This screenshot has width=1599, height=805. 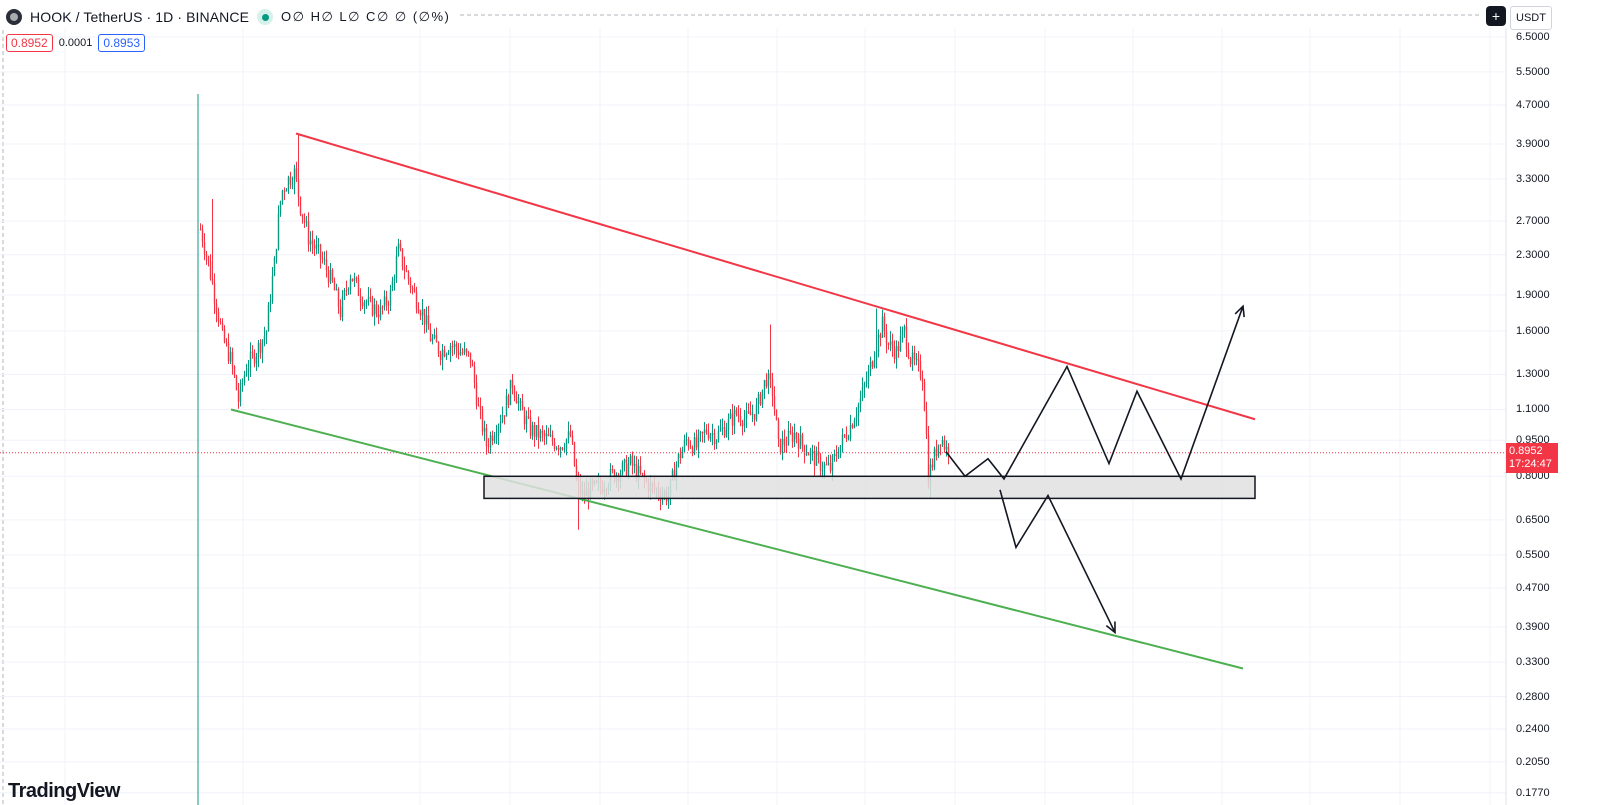 What do you see at coordinates (1533, 179) in the screenshot?
I see `price-axis-label: 3.3000` at bounding box center [1533, 179].